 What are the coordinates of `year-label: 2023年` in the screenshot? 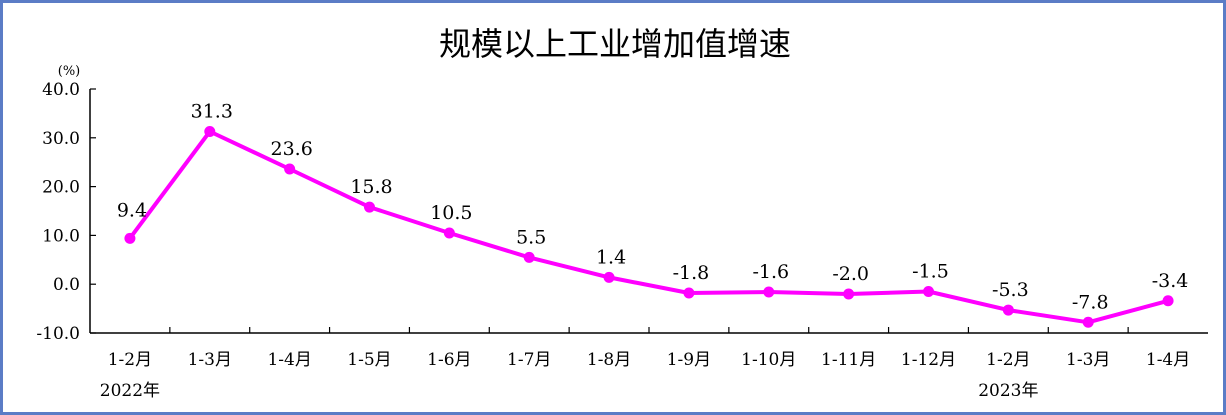 It's located at (1008, 391).